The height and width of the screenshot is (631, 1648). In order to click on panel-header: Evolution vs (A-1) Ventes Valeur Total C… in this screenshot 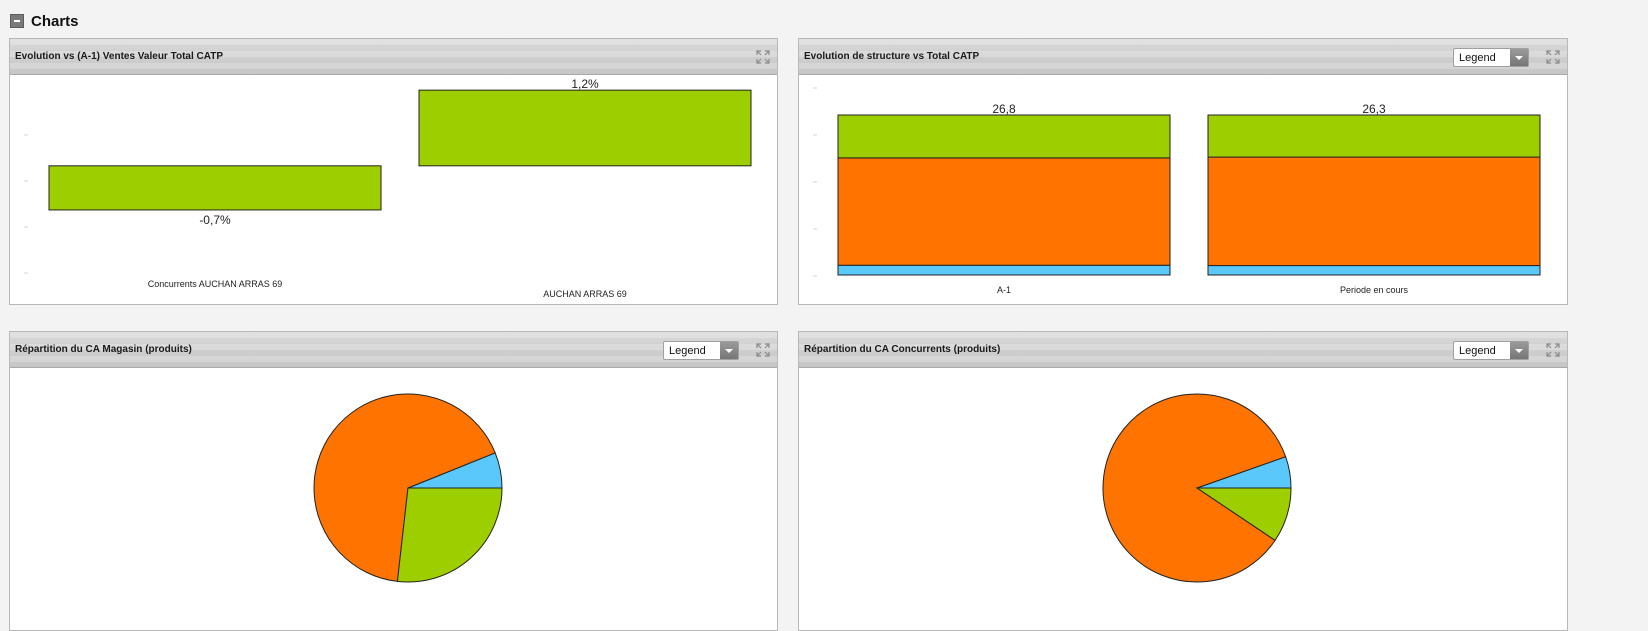, I will do `click(393, 57)`.